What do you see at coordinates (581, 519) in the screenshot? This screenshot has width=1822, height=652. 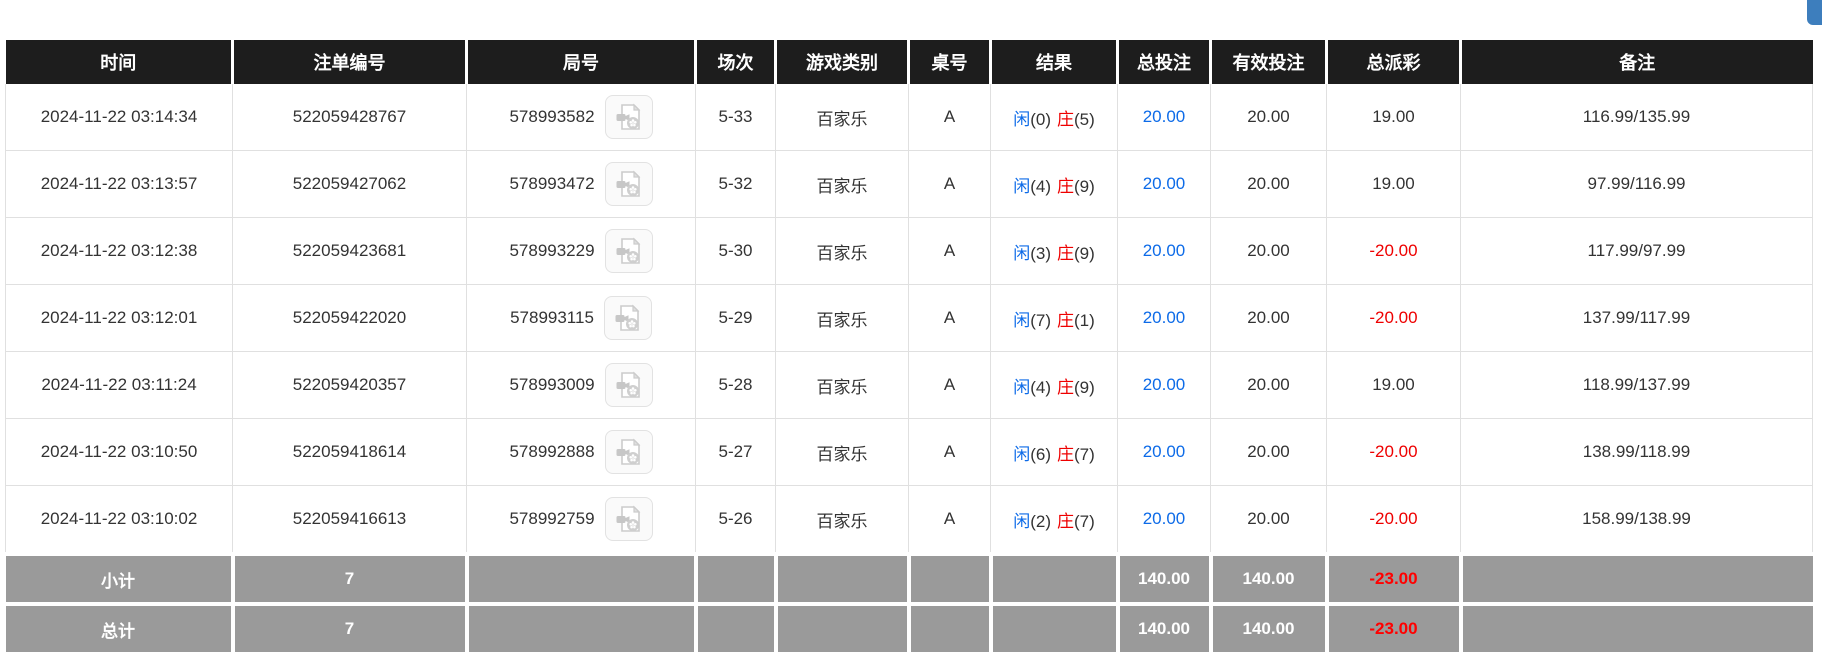 I see `round-number-group: 578992759` at bounding box center [581, 519].